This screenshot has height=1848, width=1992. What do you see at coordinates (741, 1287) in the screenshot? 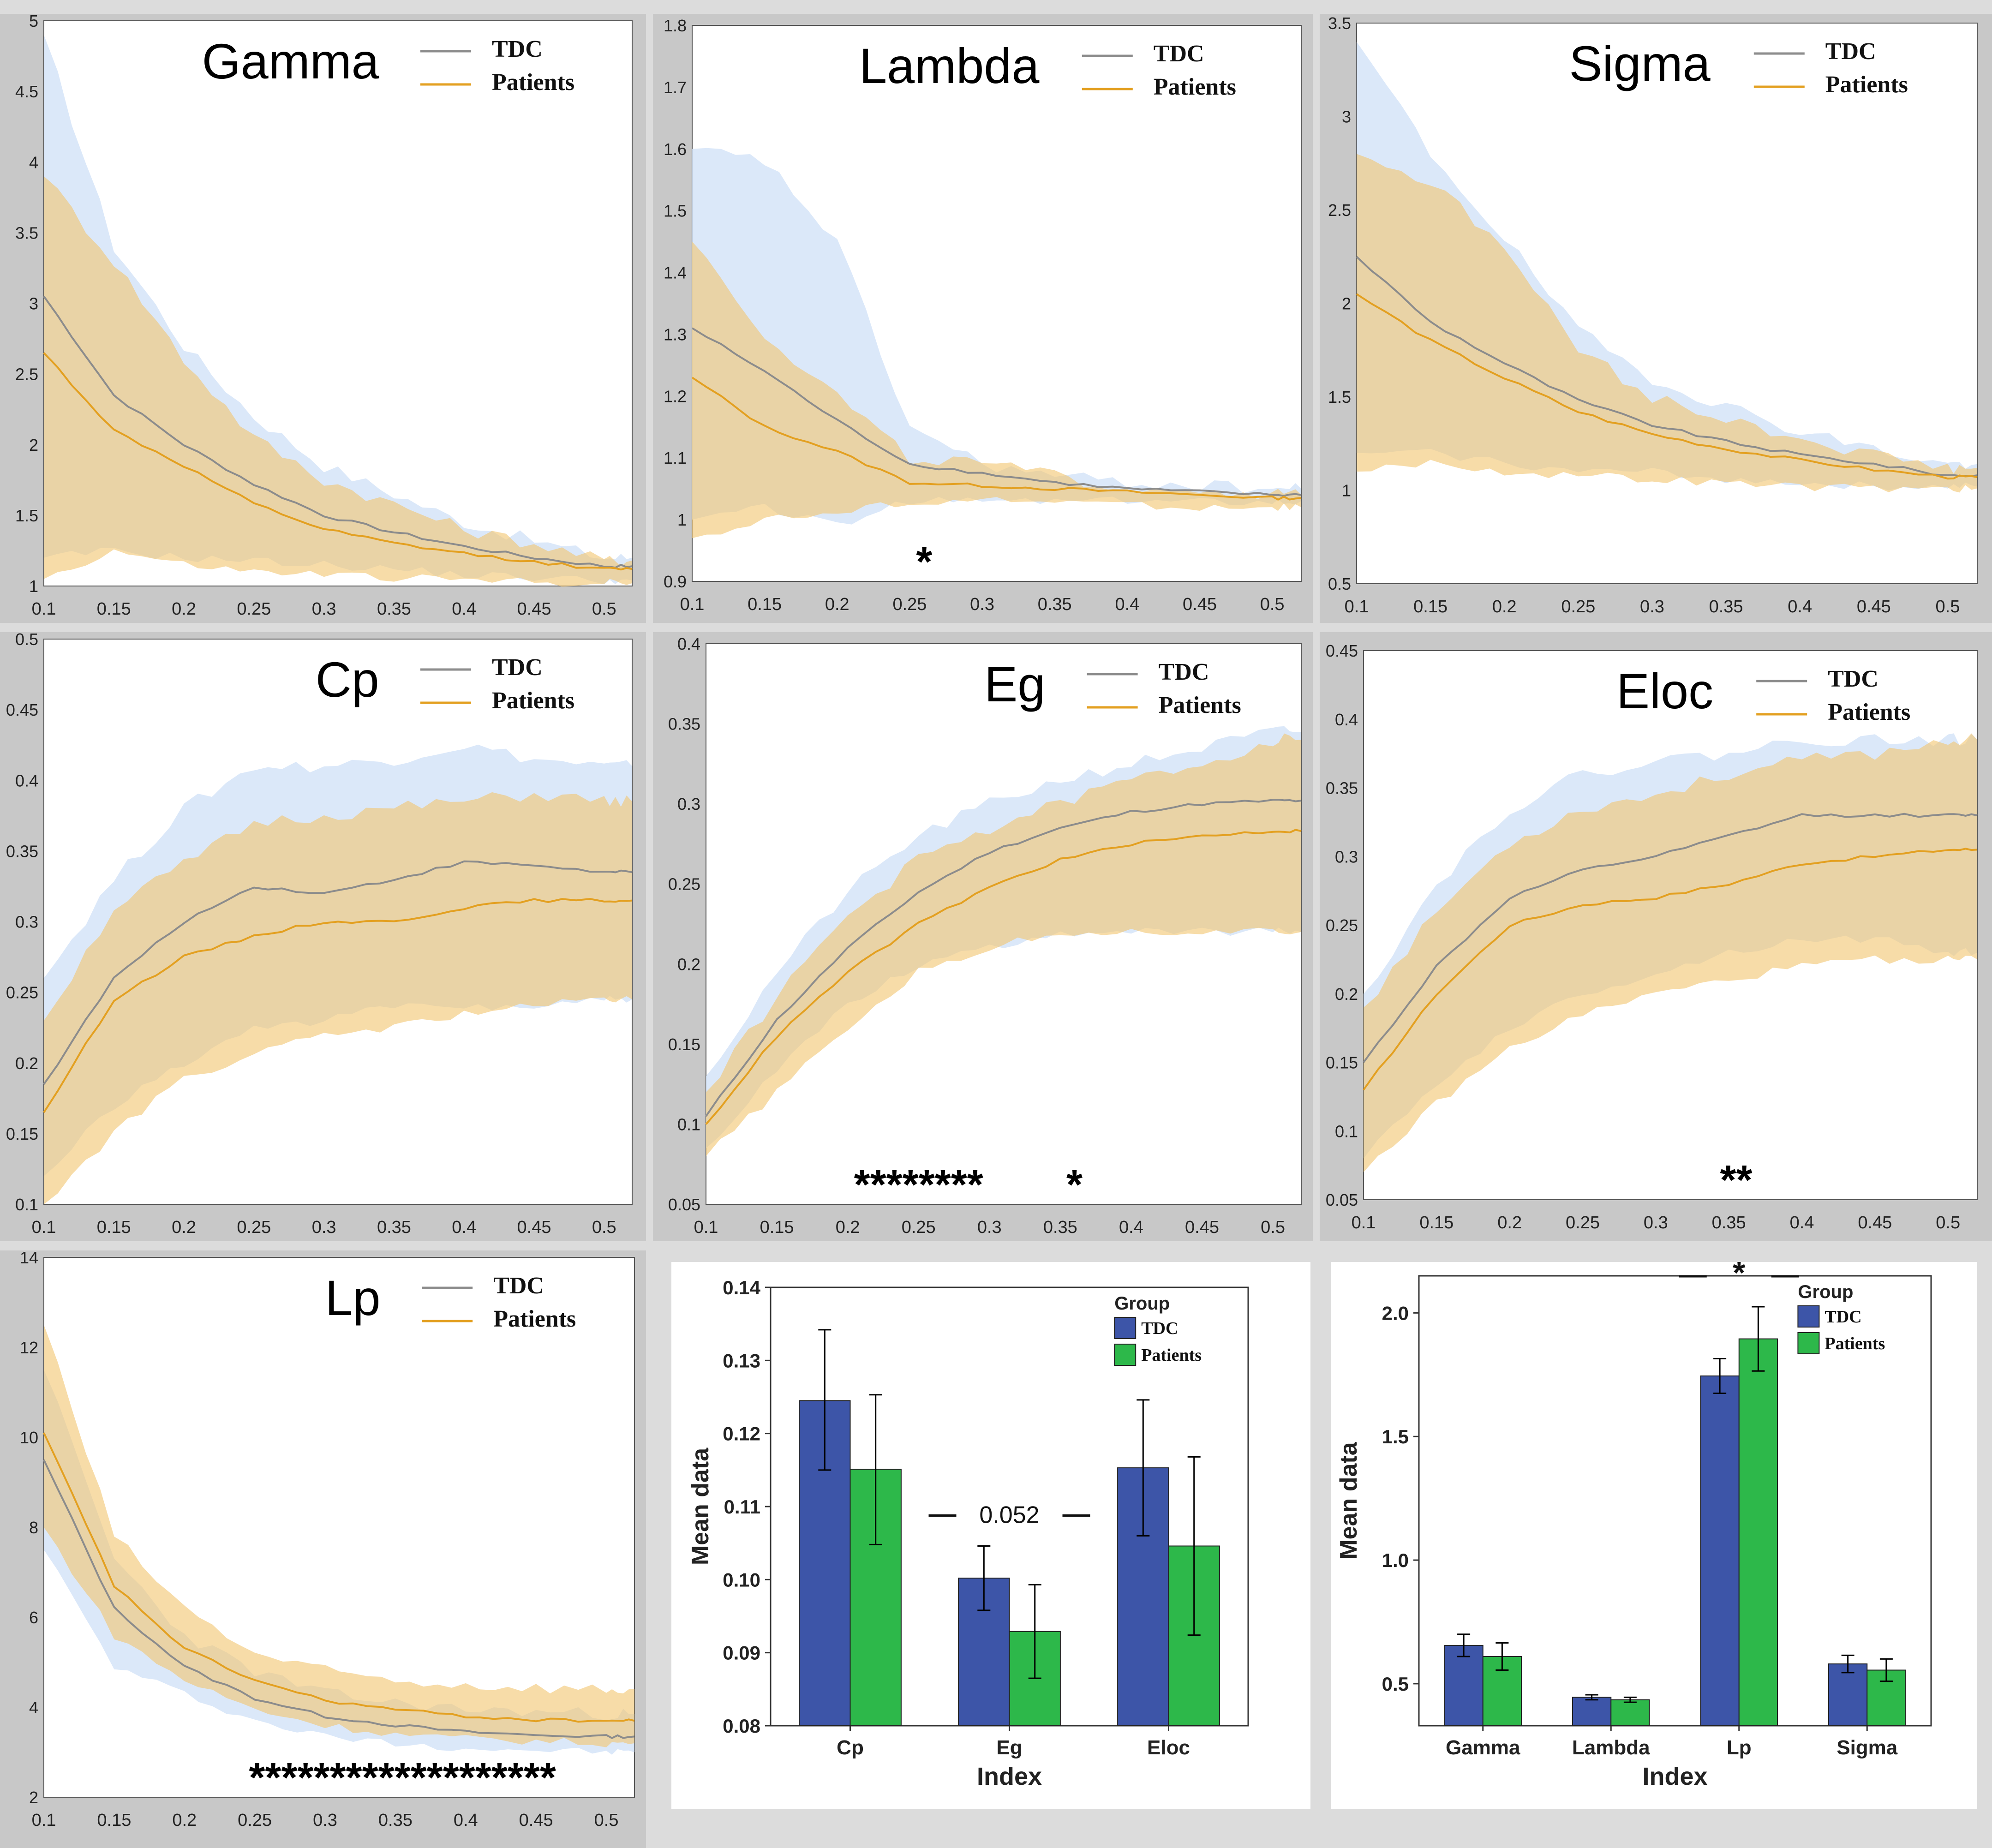
I see `y-tick-label: 0.14` at bounding box center [741, 1287].